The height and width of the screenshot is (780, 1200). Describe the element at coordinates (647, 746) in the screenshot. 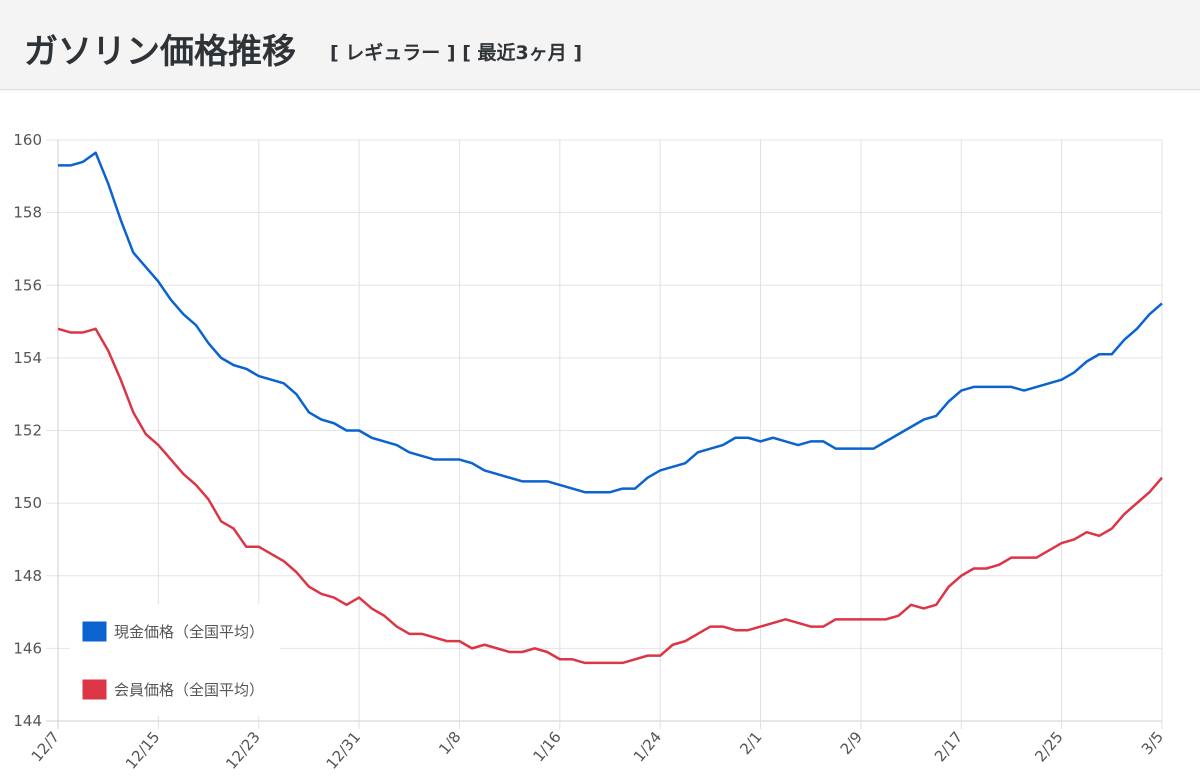

I see `x-tick-label: 1/24` at that location.